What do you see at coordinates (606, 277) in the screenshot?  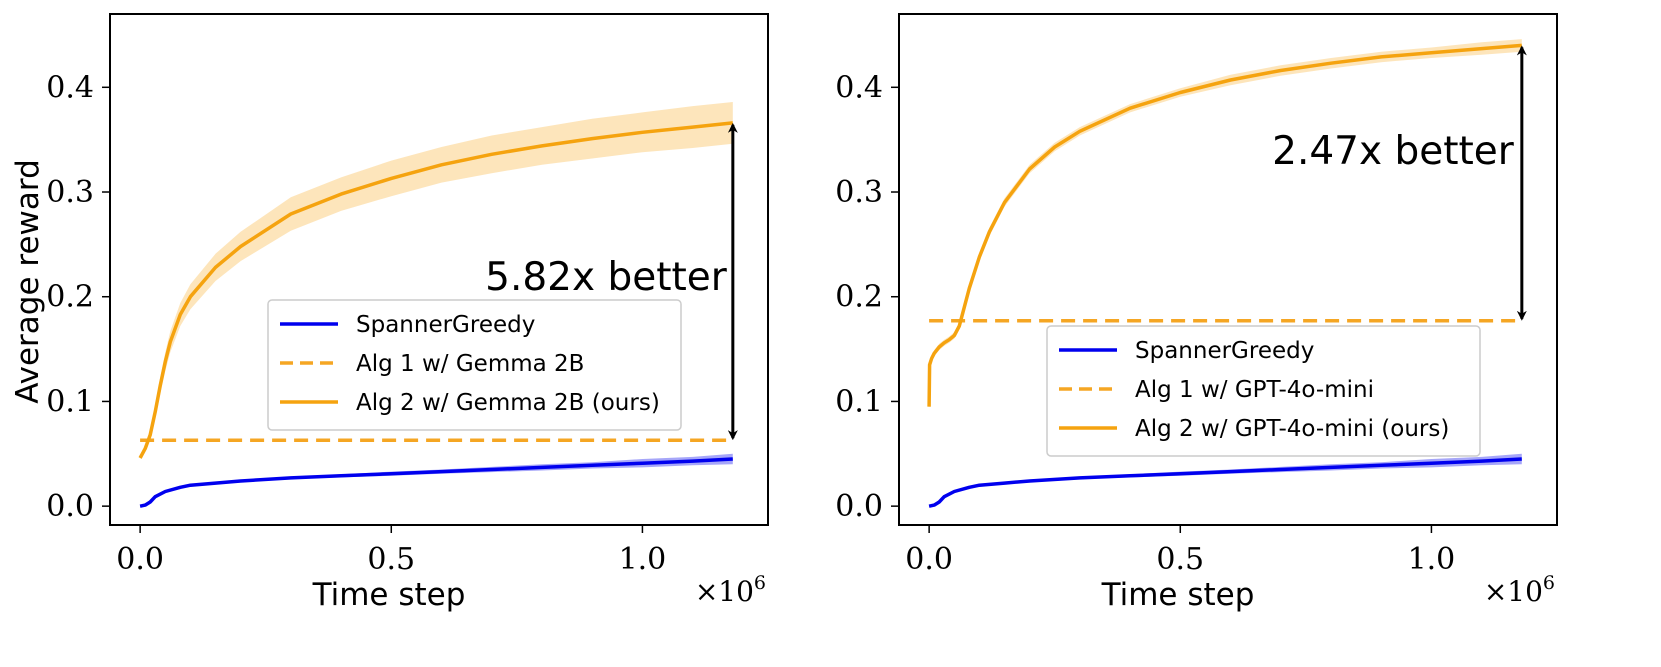 I see `left-improvement-label: 5.82x better` at bounding box center [606, 277].